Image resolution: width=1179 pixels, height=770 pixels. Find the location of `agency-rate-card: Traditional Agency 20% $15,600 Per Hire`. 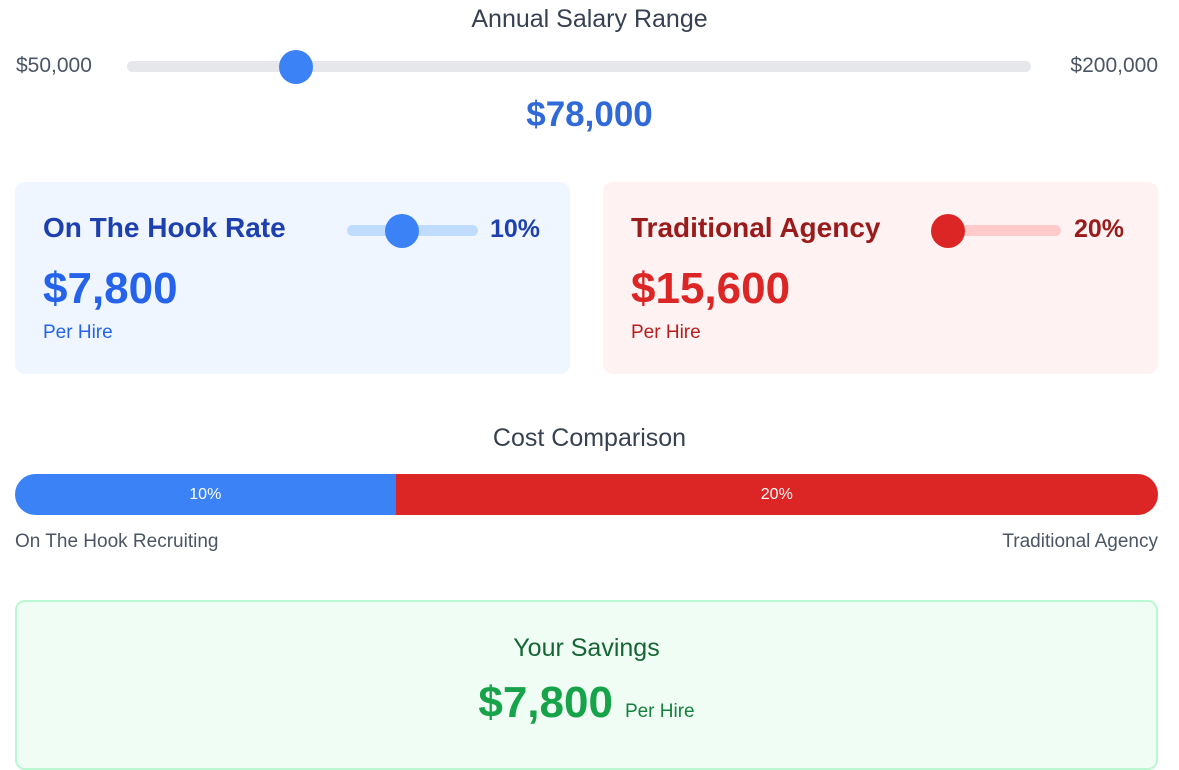

agency-rate-card: Traditional Agency 20% $15,600 Per Hire is located at coordinates (880, 278).